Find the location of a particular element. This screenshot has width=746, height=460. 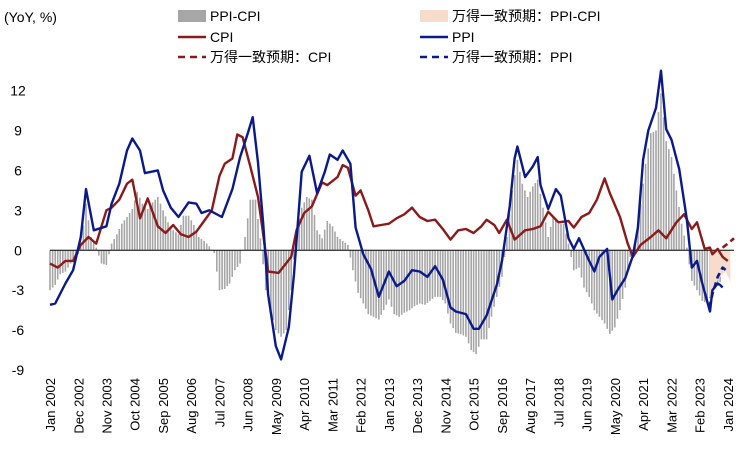

unit-label: (YoY, %) is located at coordinates (30, 17).